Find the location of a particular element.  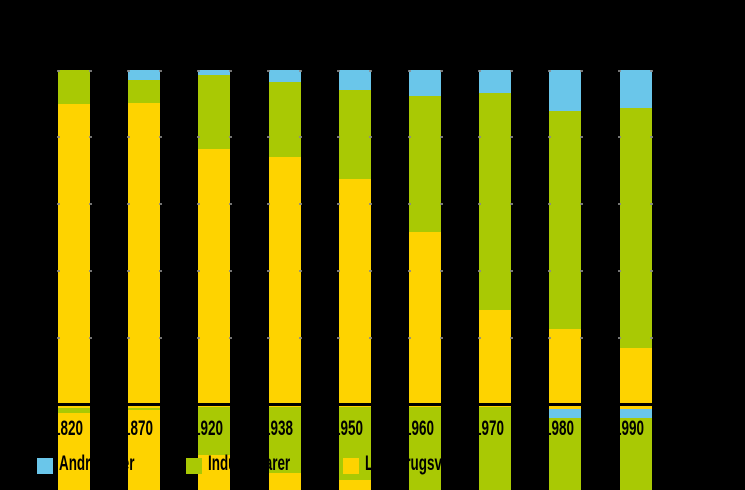

x-axis-label: 1820 is located at coordinates (67, 428).